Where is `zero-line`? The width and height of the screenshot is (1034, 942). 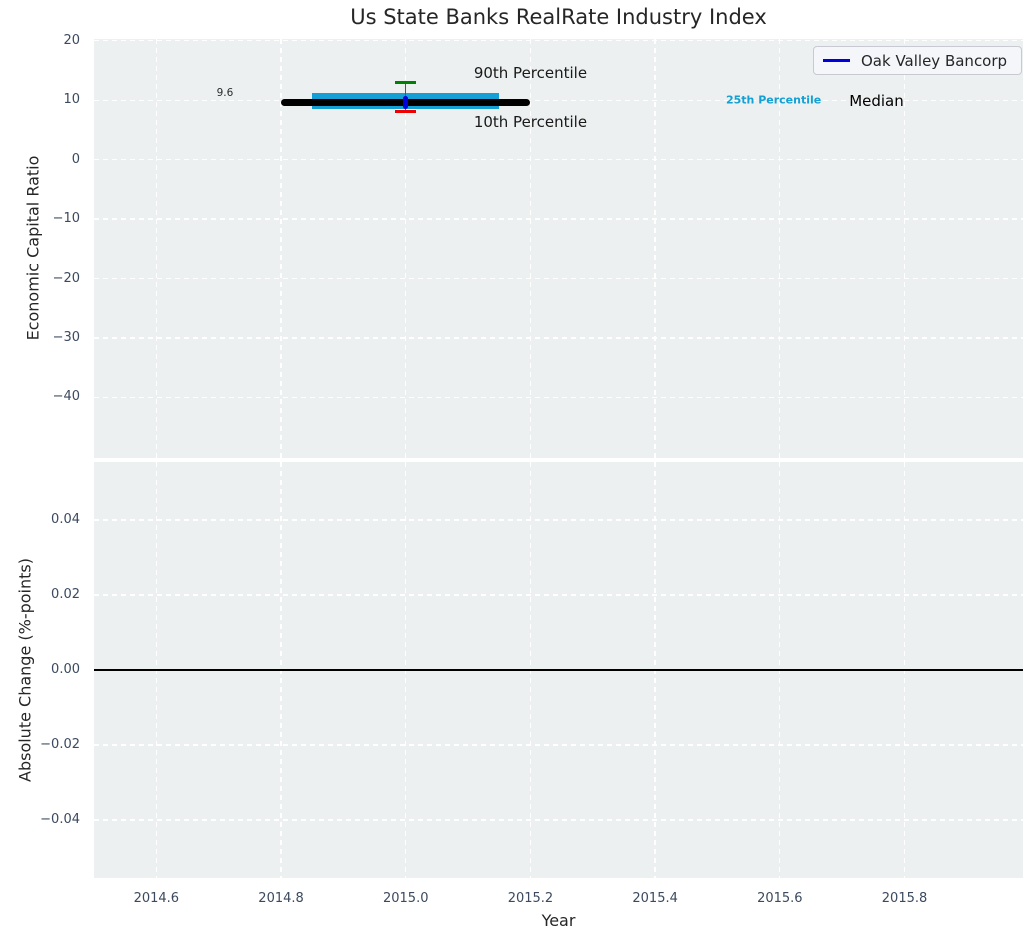 zero-line is located at coordinates (558, 670).